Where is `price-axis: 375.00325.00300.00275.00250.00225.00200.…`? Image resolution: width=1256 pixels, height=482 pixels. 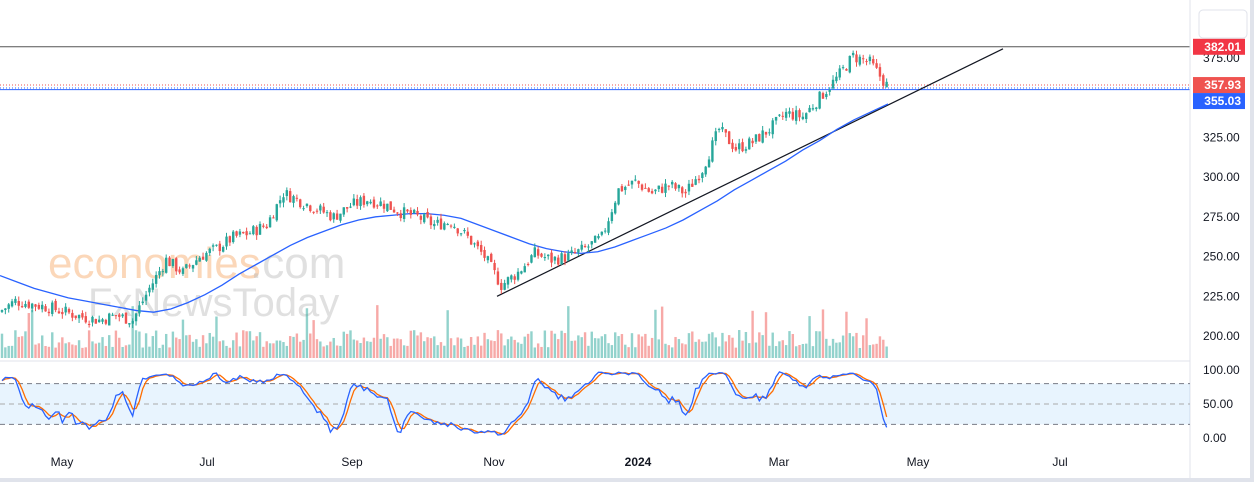
price-axis: 375.00325.00300.00275.00250.00225.00200.… is located at coordinates (1221, 197).